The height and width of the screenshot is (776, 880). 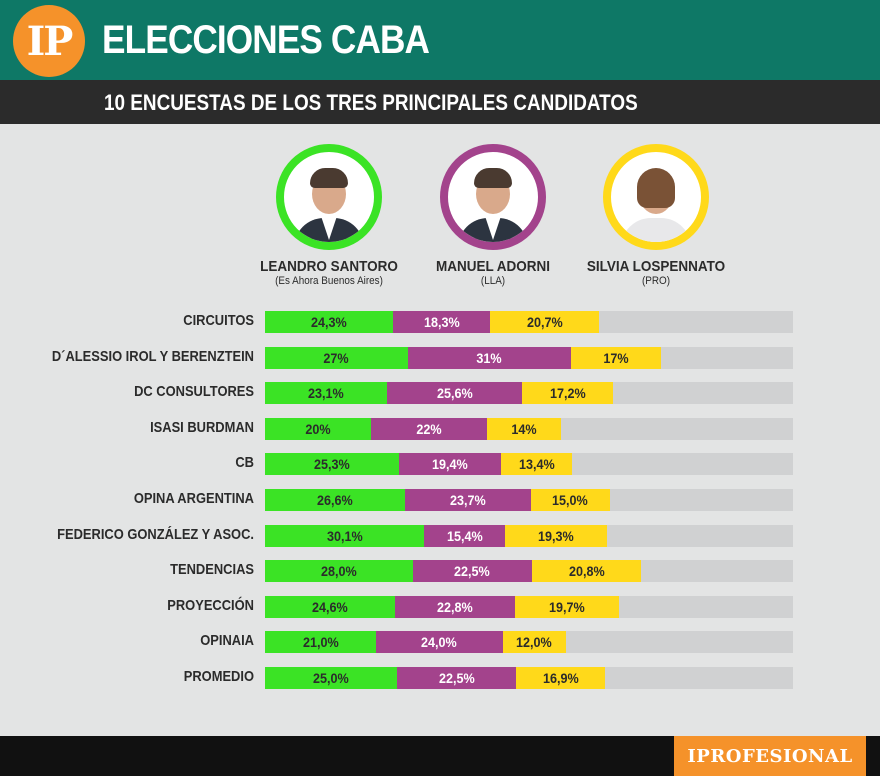 I want to click on brand-box: IPROFESIONAL, so click(x=770, y=756).